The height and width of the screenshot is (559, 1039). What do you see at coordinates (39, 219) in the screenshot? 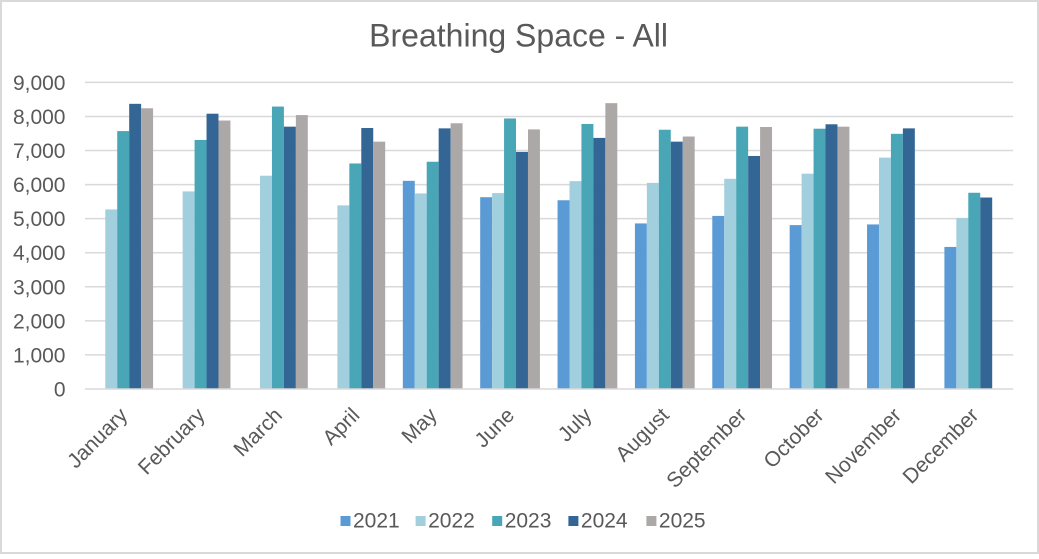
I see `svg-text: 5,000` at bounding box center [39, 219].